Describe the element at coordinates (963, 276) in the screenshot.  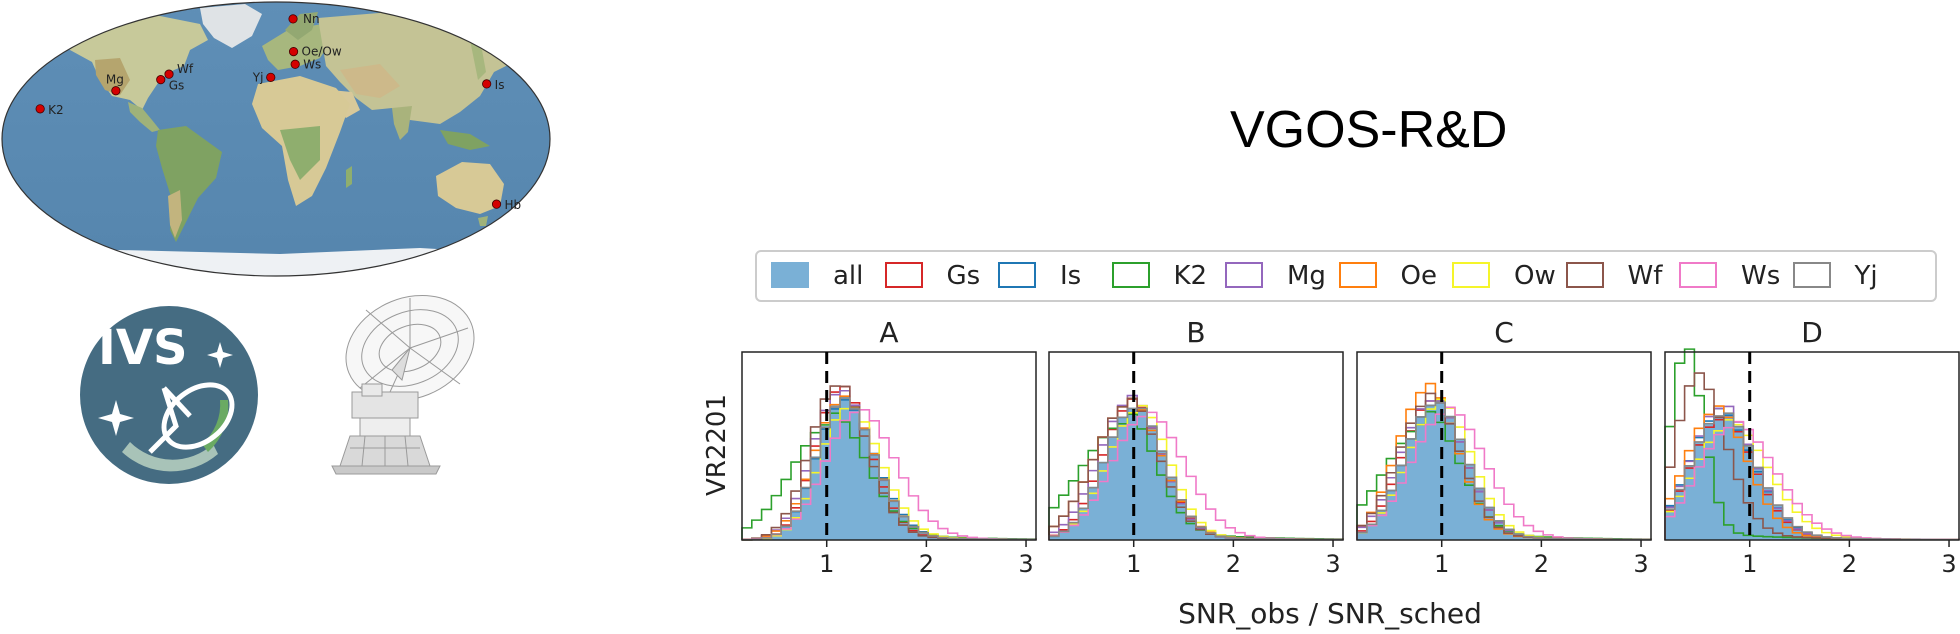
I see `legend-label: Gs` at that location.